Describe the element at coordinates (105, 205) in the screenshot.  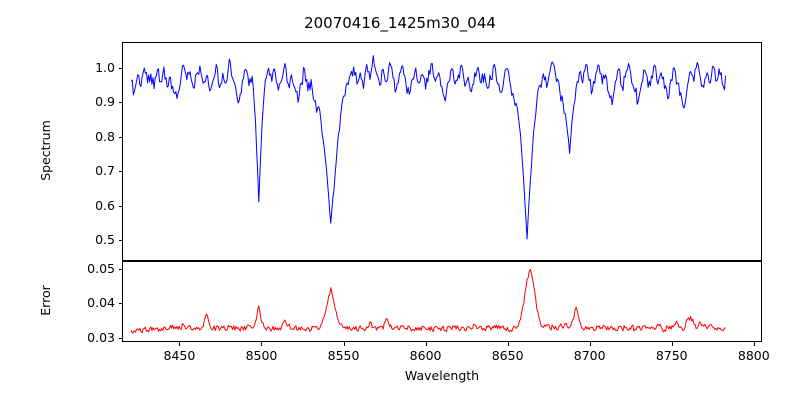
I see `y-tick-label-spectrum-0.6: 0.6` at that location.